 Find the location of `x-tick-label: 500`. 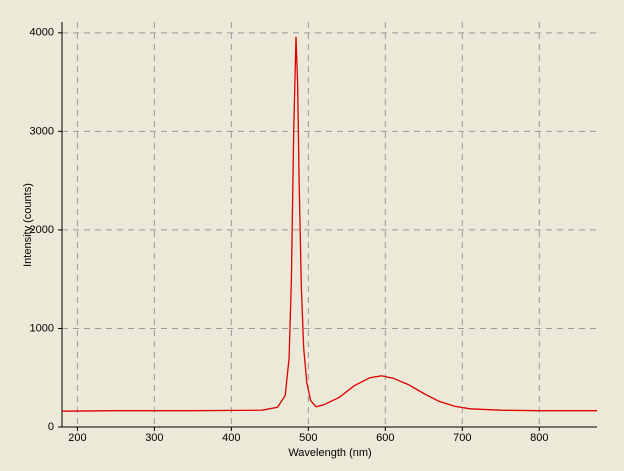

x-tick-label: 500 is located at coordinates (308, 438).